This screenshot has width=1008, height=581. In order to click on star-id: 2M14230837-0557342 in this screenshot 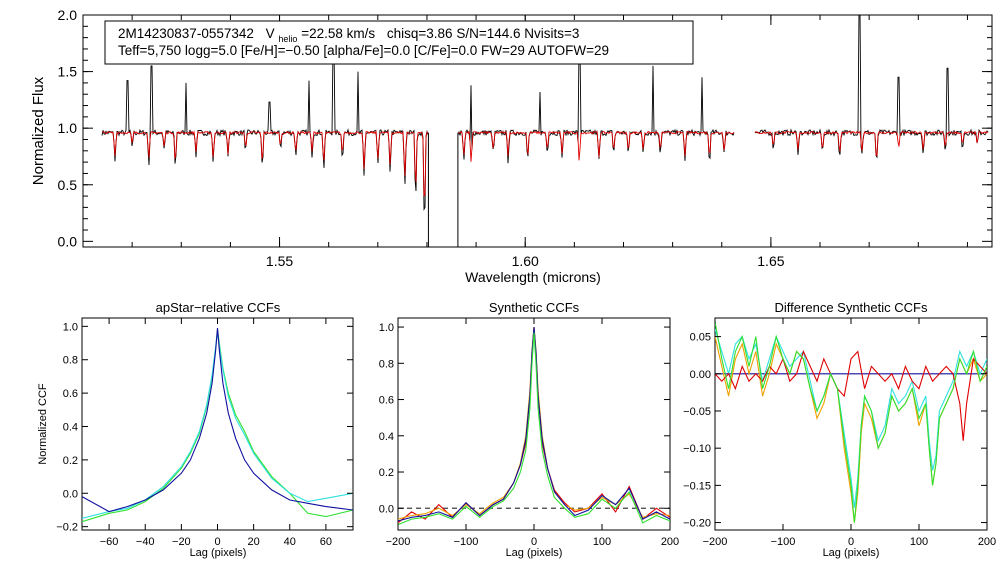, I will do `click(186, 33)`.